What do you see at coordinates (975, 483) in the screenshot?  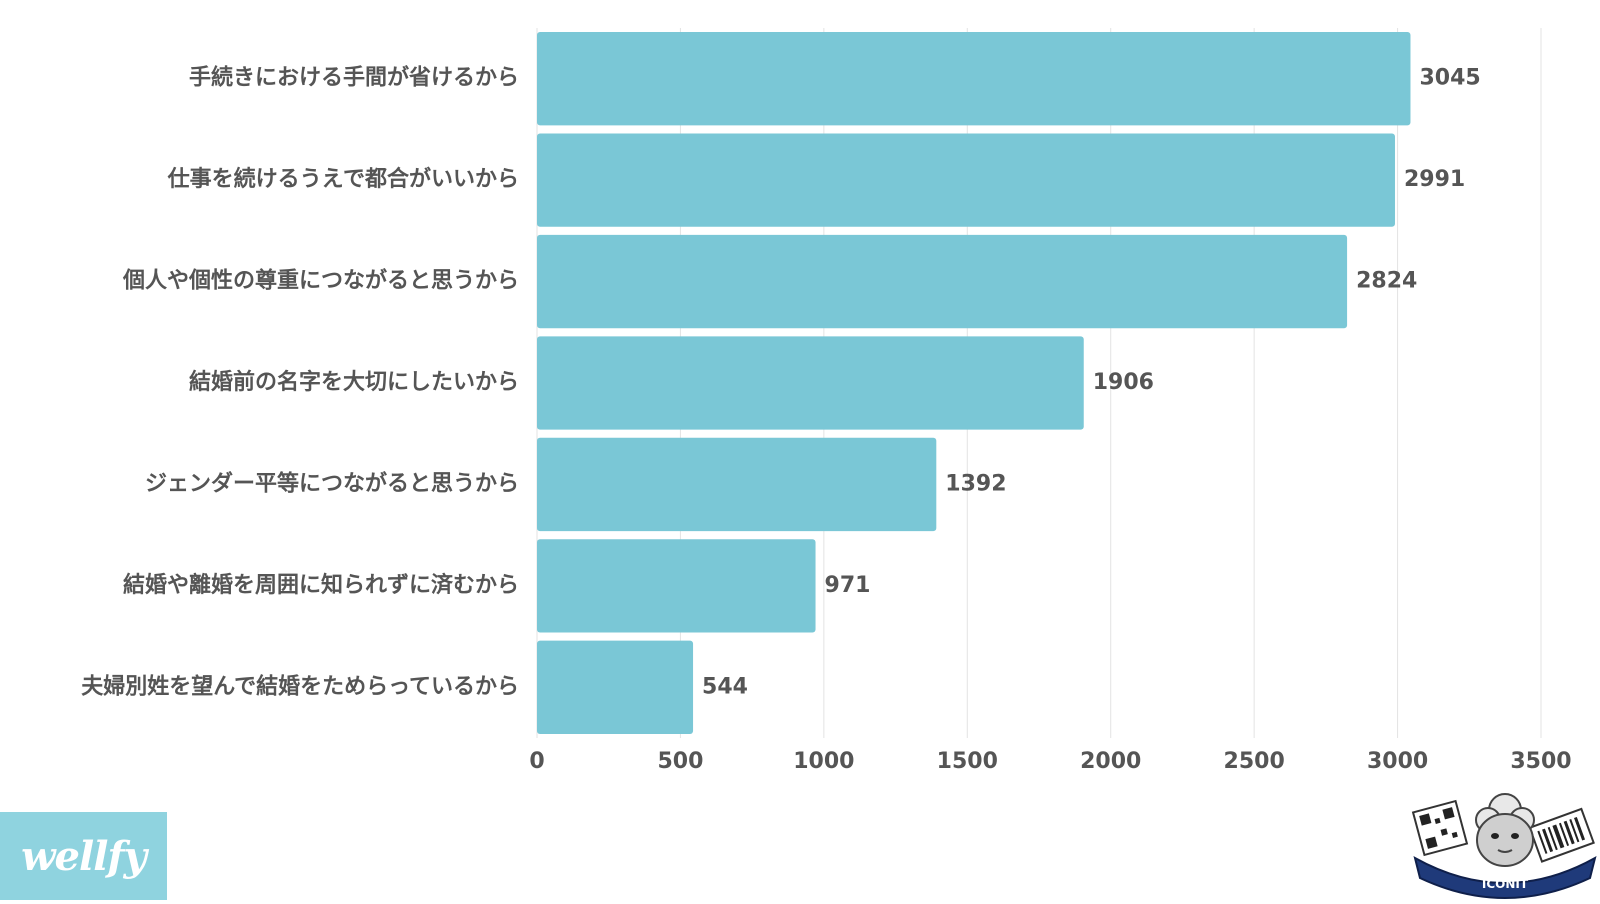 I see `value-label: 1392` at bounding box center [975, 483].